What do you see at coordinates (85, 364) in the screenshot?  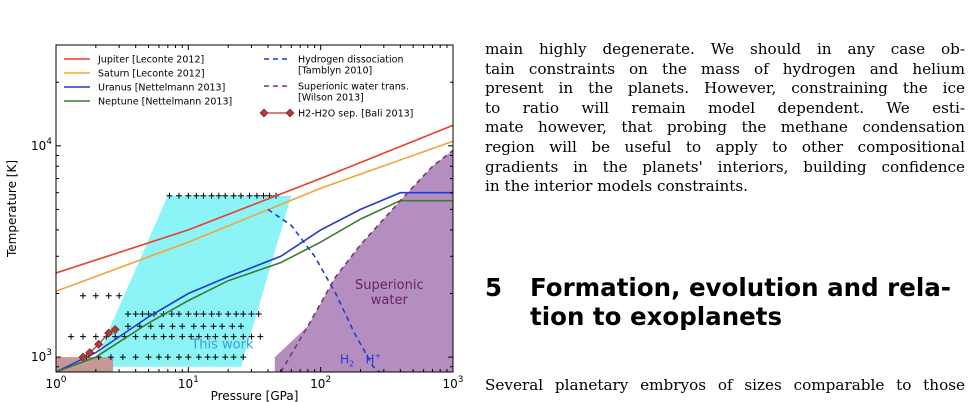 I see `low-pressure-region` at bounding box center [85, 364].